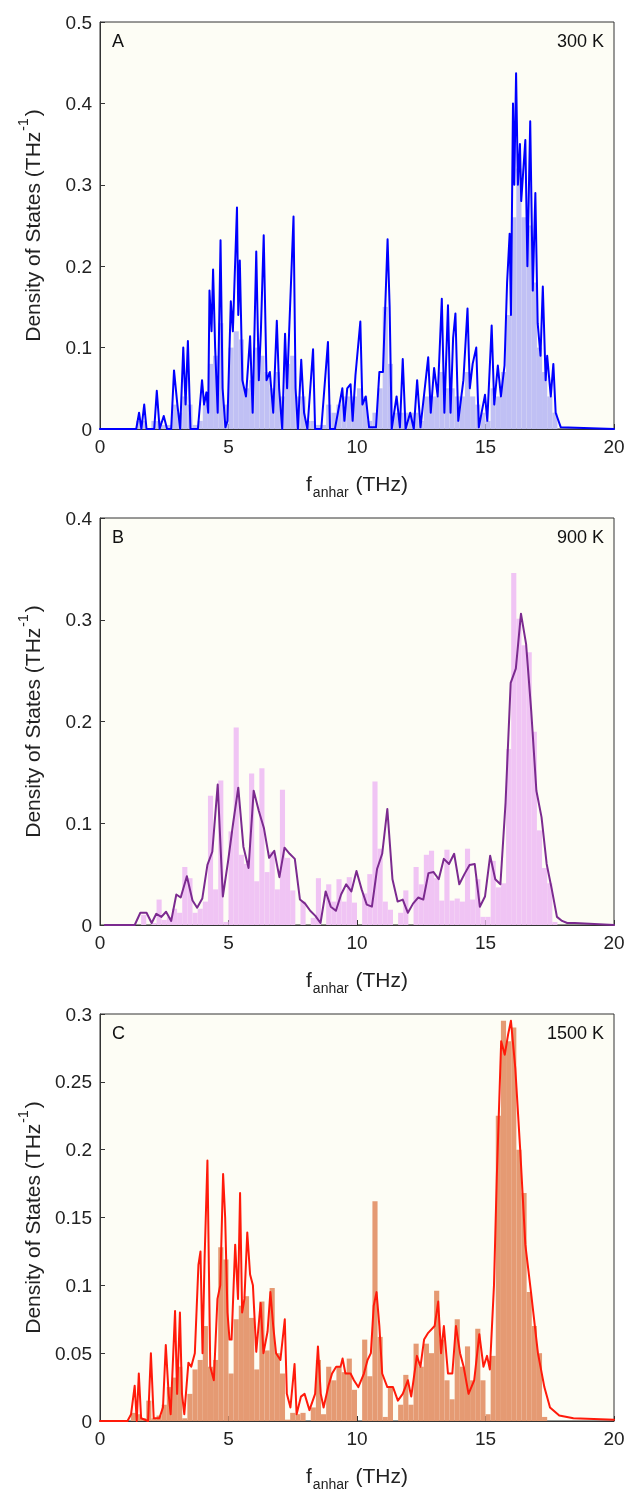 The image size is (640, 1512). Describe the element at coordinates (73, 1217) in the screenshot. I see `y-tick-label: 0.15` at that location.